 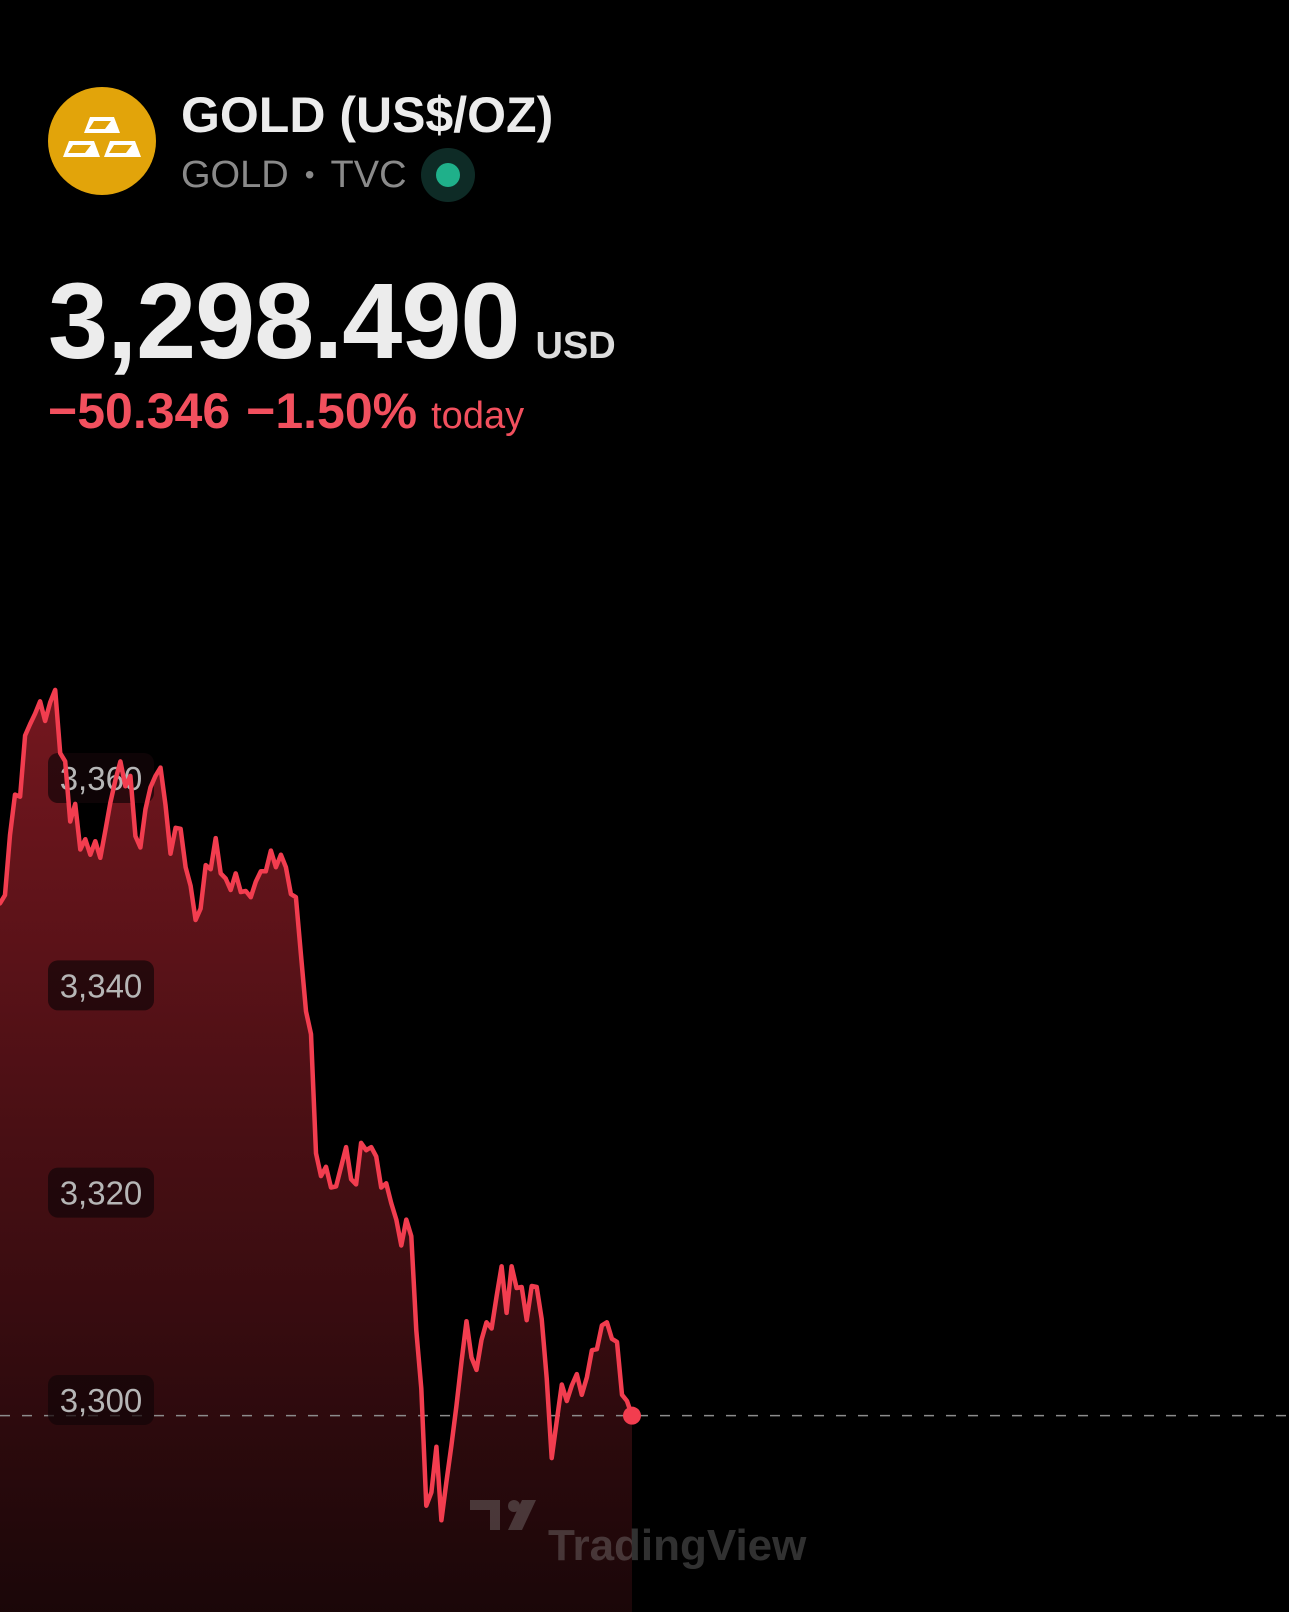 I want to click on currency-label: USD, so click(x=575, y=346).